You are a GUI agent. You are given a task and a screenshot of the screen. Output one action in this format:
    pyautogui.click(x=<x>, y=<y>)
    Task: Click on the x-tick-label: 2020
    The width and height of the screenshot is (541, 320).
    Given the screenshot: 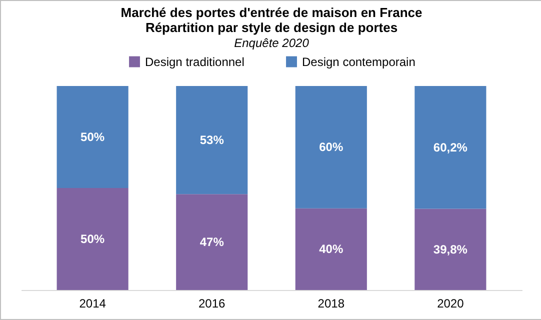 What is the action you would take?
    pyautogui.click(x=450, y=303)
    